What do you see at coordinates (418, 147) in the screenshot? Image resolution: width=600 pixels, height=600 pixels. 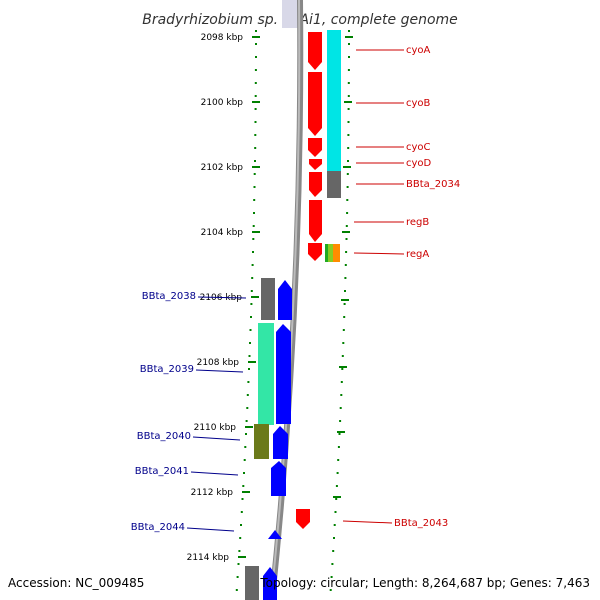 I see `gene-label-cyoC: cyoC` at bounding box center [418, 147].